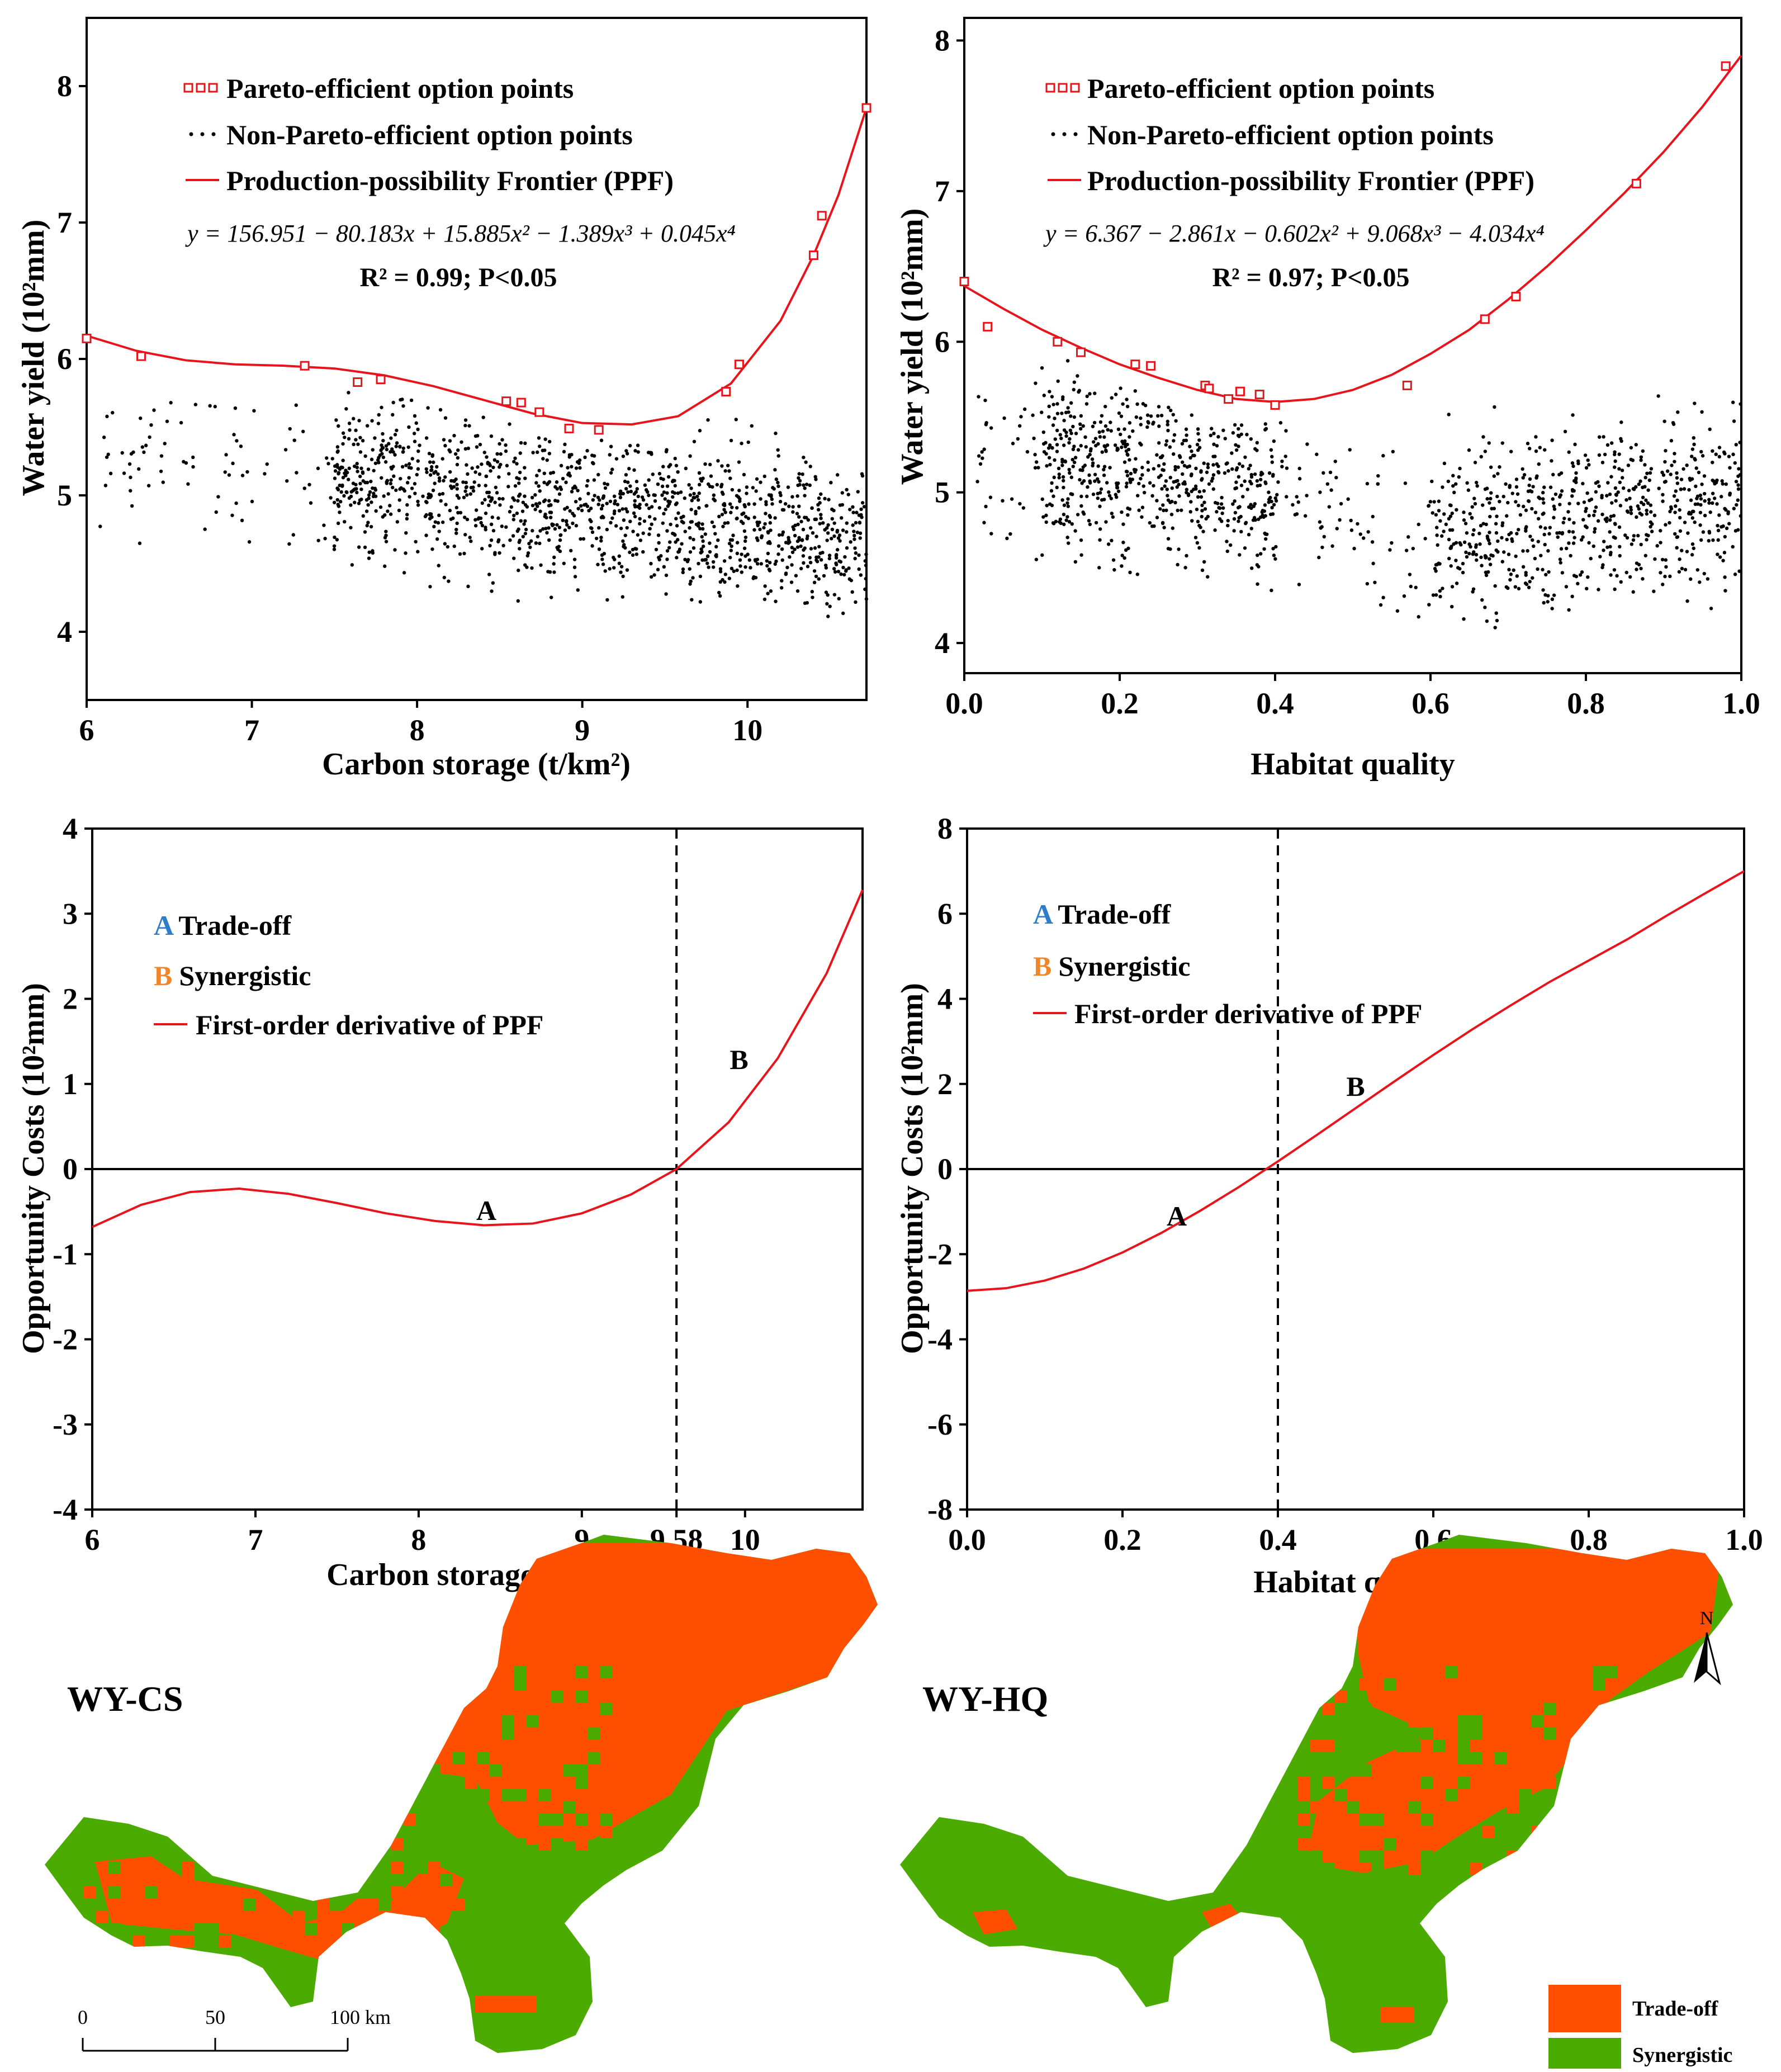 This screenshot has width=1781, height=2072. What do you see at coordinates (1275, 703) in the screenshot?
I see `x-tick-label: 0.4` at bounding box center [1275, 703].